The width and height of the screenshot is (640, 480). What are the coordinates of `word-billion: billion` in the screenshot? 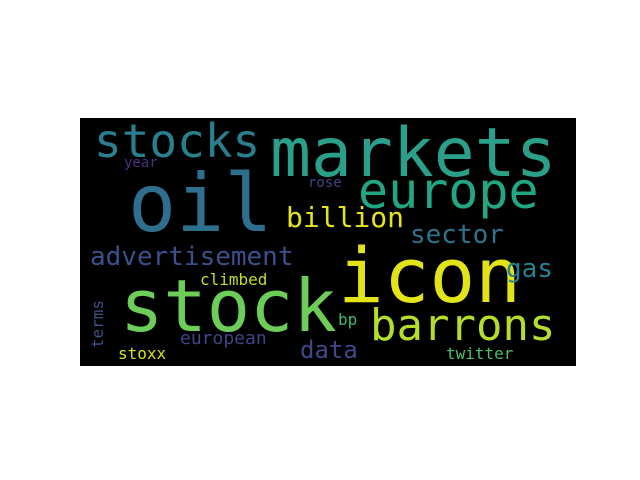 It's located at (345, 217).